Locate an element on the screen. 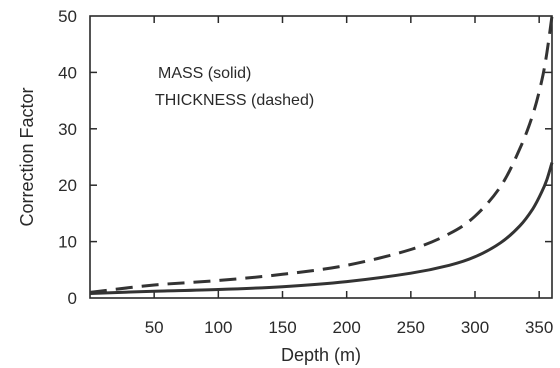 The height and width of the screenshot is (368, 560). y-tick-label: 0 is located at coordinates (72, 298).